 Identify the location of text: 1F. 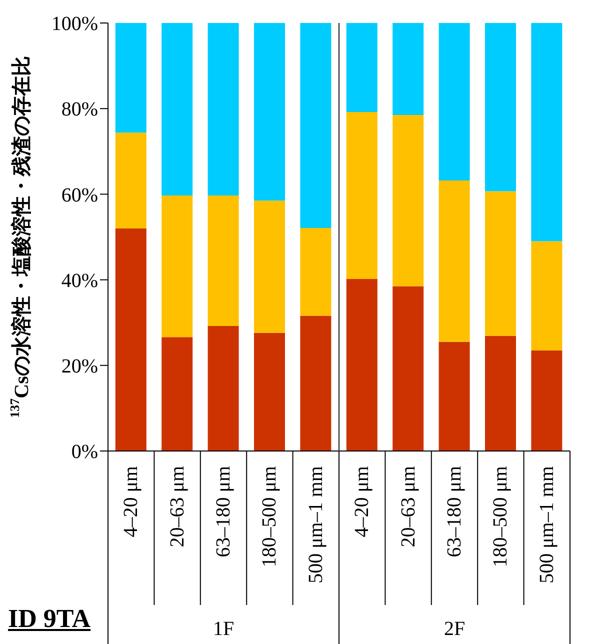
(224, 629).